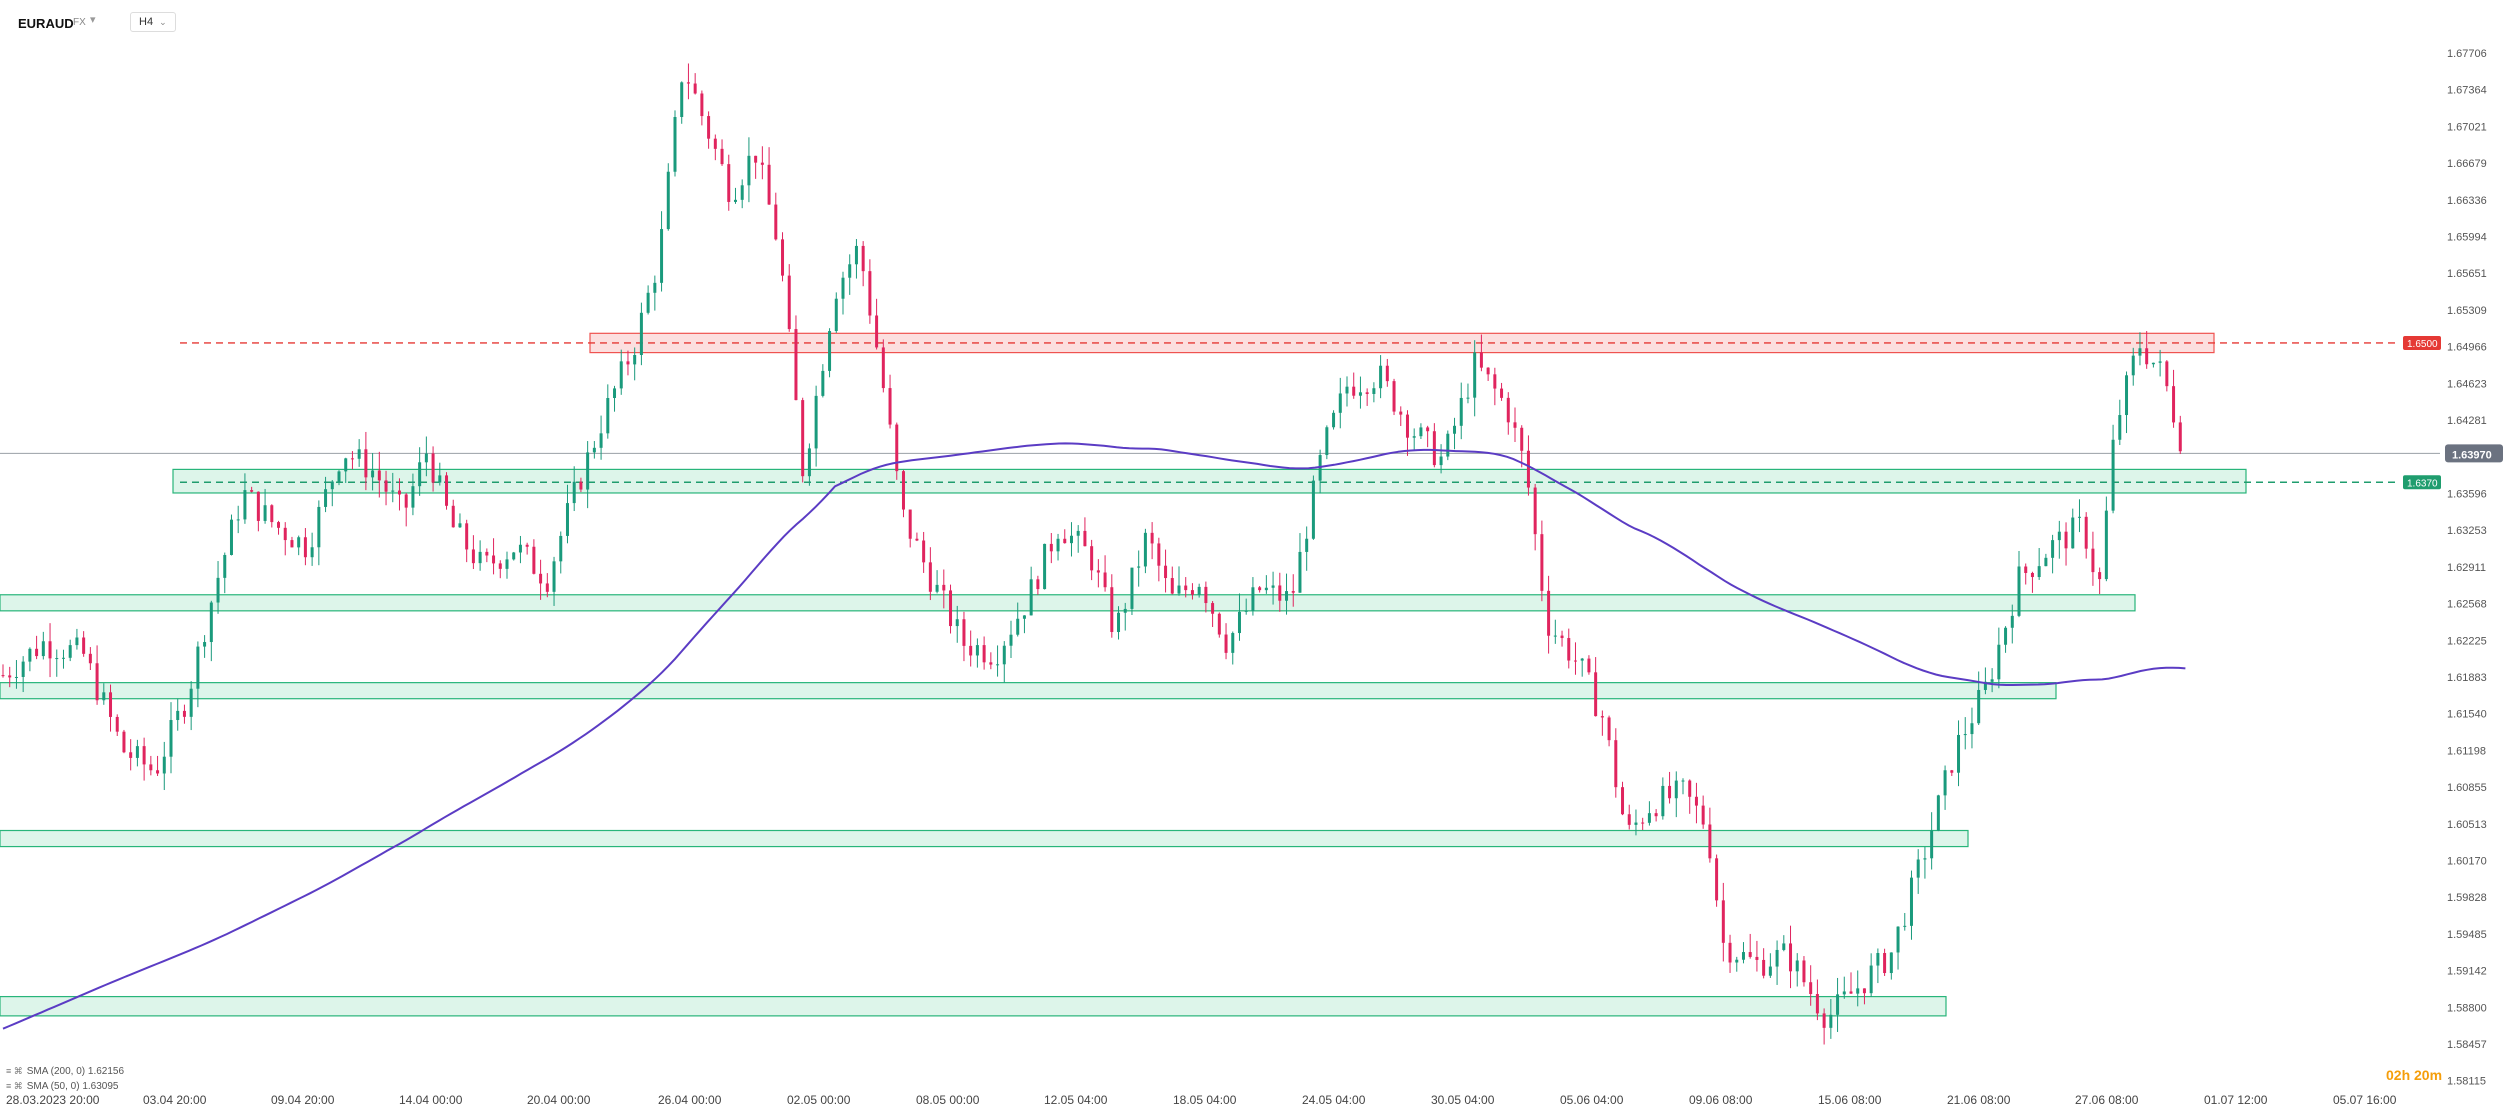 The width and height of the screenshot is (2506, 1117). What do you see at coordinates (2365, 1100) in the screenshot?
I see `x-tick-label: 05.07 16:00` at bounding box center [2365, 1100].